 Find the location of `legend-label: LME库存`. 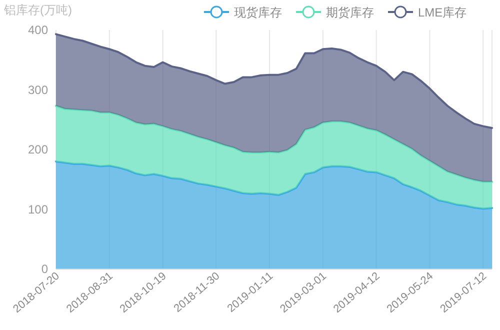

legend-label: LME库存 is located at coordinates (442, 13).